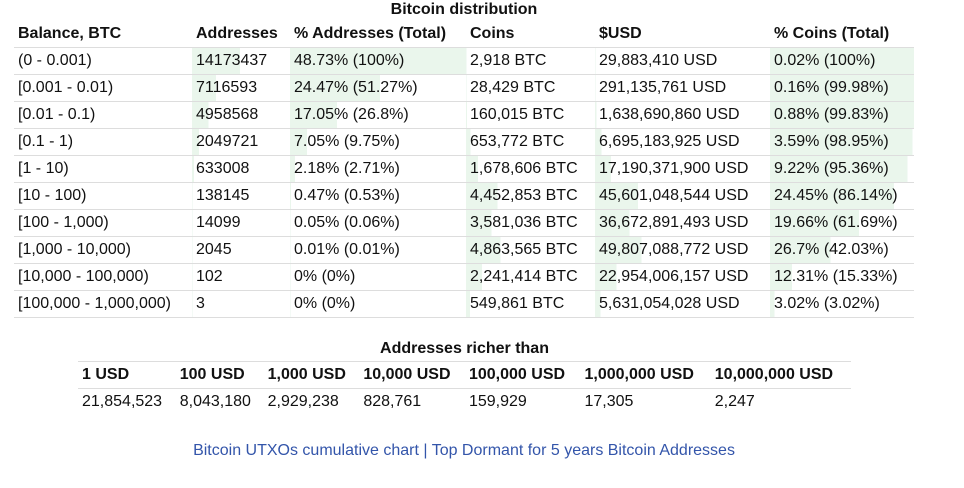  Describe the element at coordinates (530, 196) in the screenshot. I see `coins-cell: 4,452,853 BTC` at that location.